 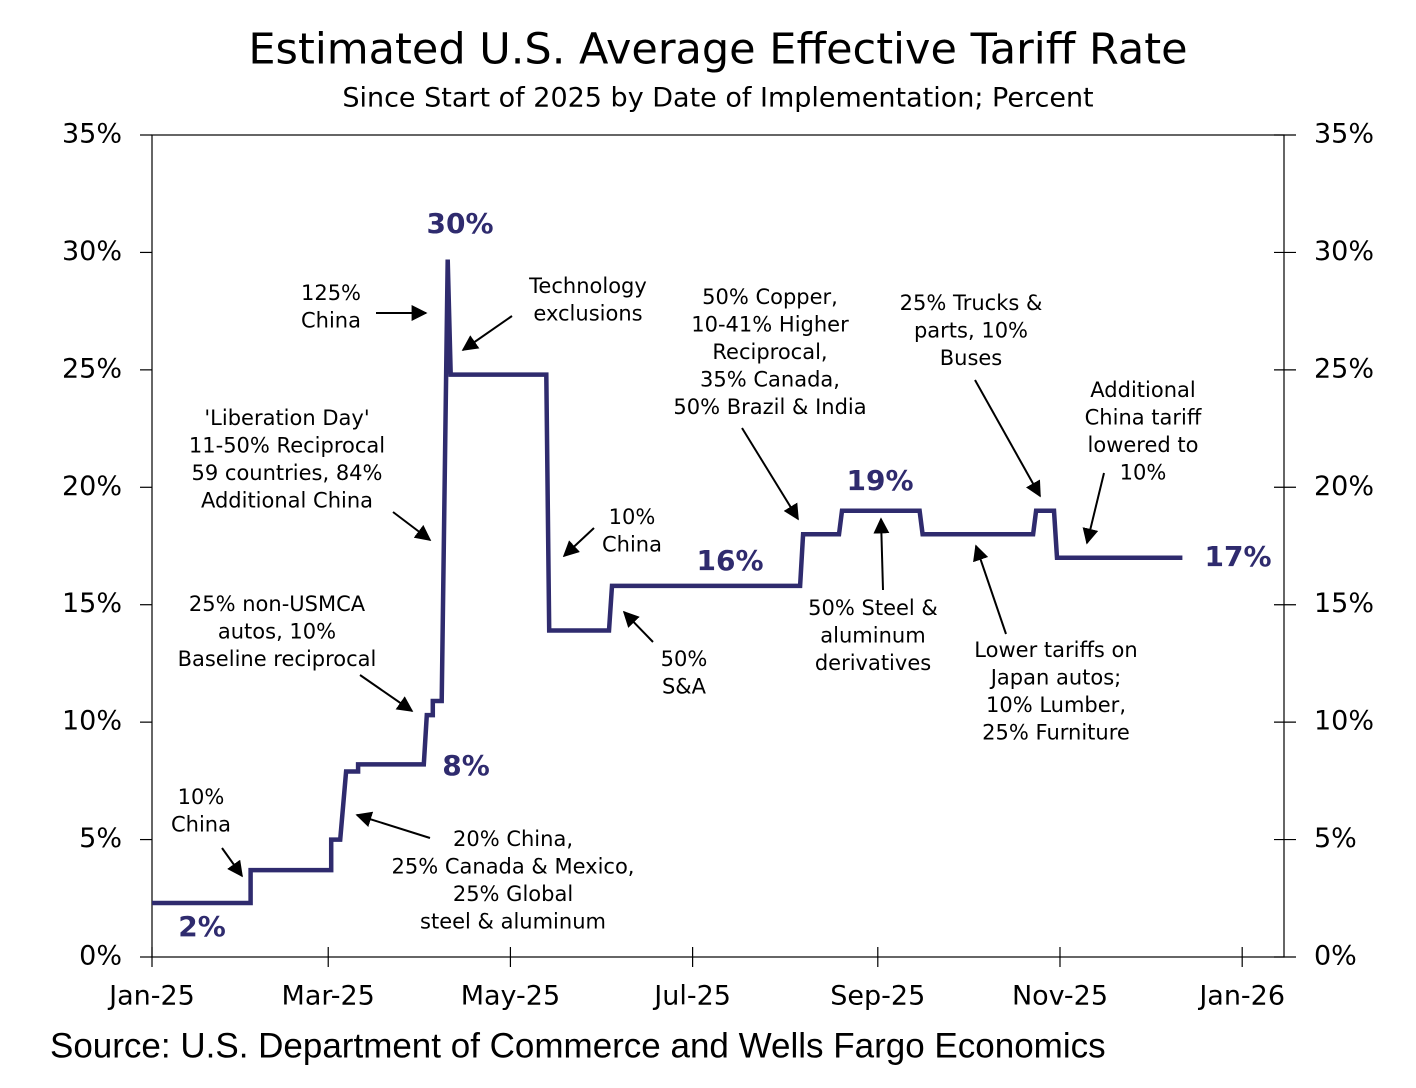 I want to click on annotation: Lower tariffs on, so click(x=1055, y=650).